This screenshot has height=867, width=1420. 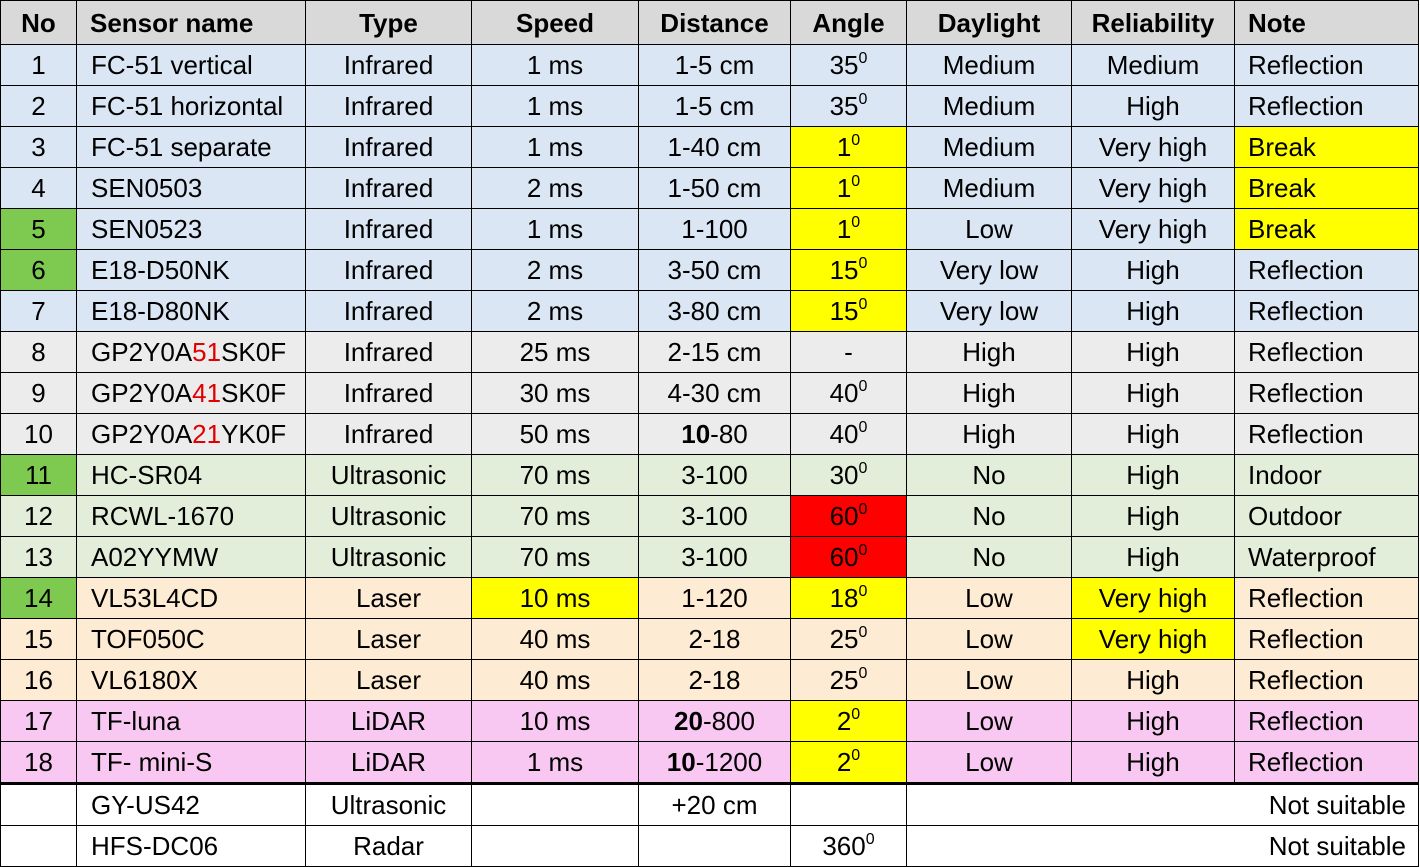 I want to click on cell-sensor-name: E18-D80NK, so click(x=191, y=311).